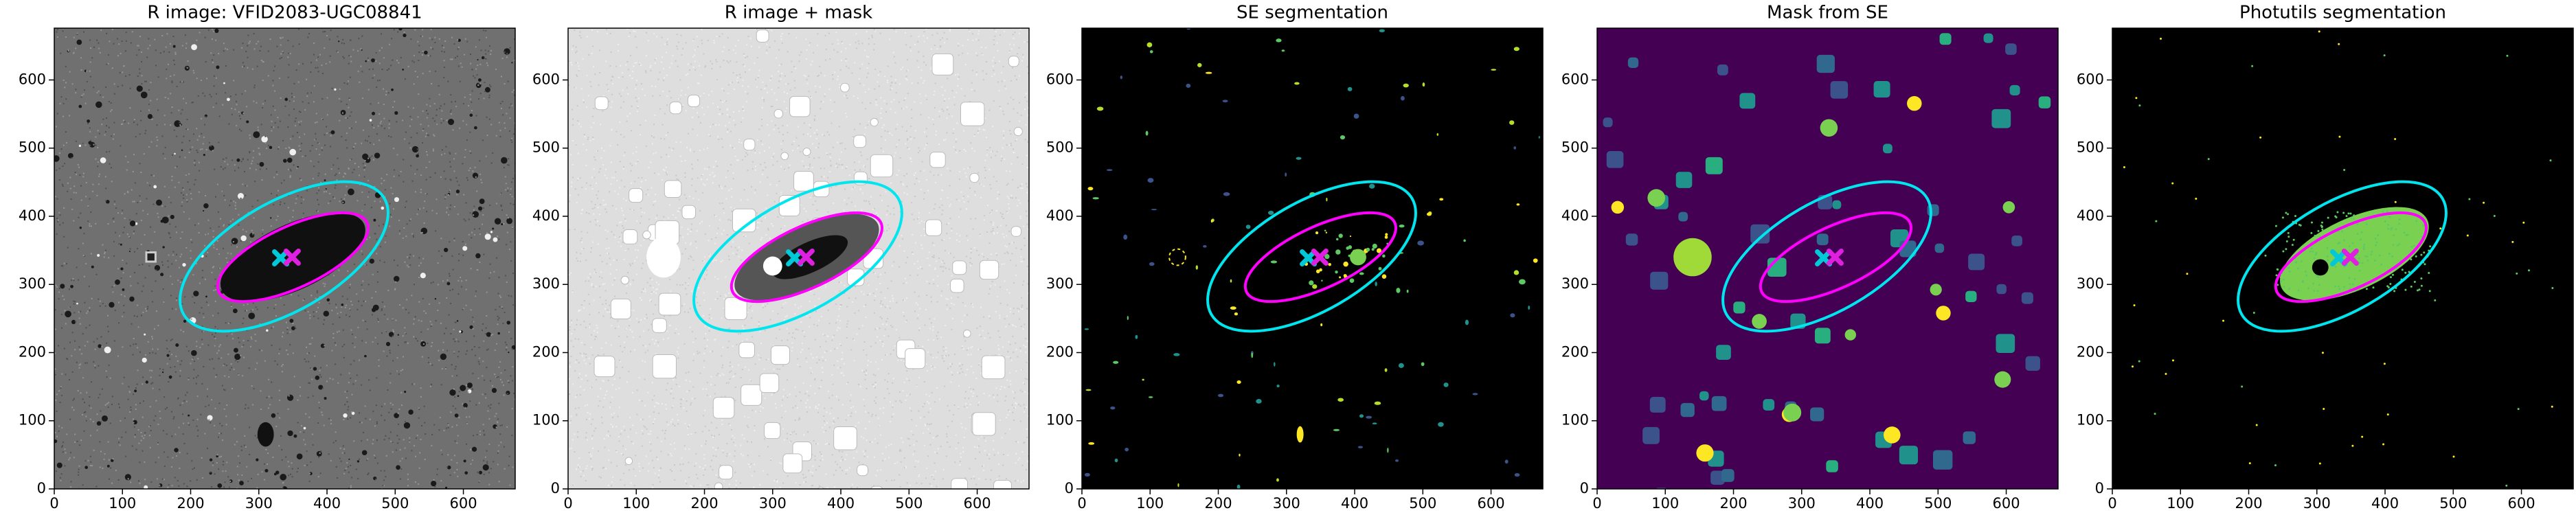  Describe the element at coordinates (1827, 13) in the screenshot. I see `panel-title: Mask from SE` at that location.